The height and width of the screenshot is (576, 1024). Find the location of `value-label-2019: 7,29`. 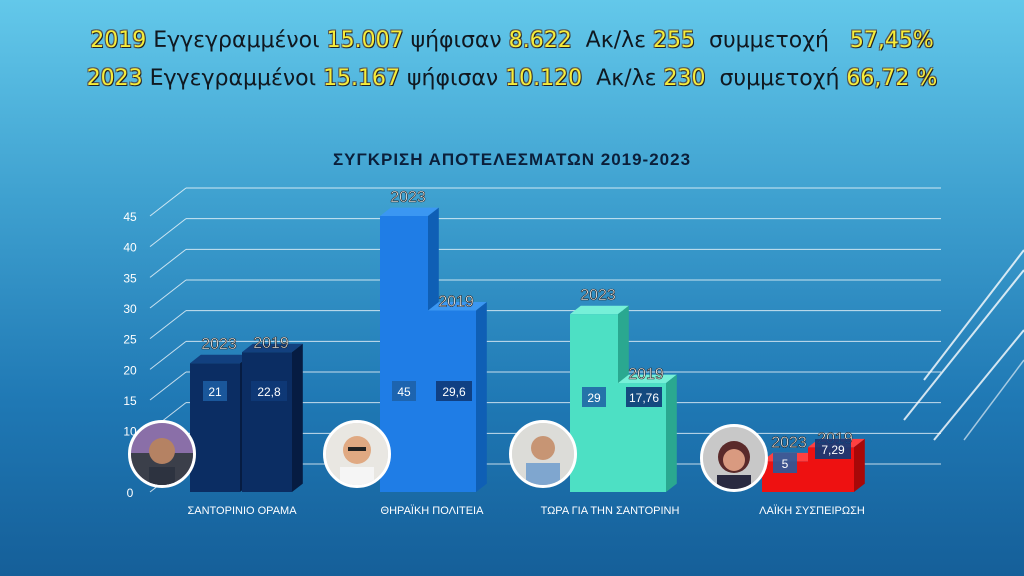

value-label-2019: 7,29 is located at coordinates (833, 450).